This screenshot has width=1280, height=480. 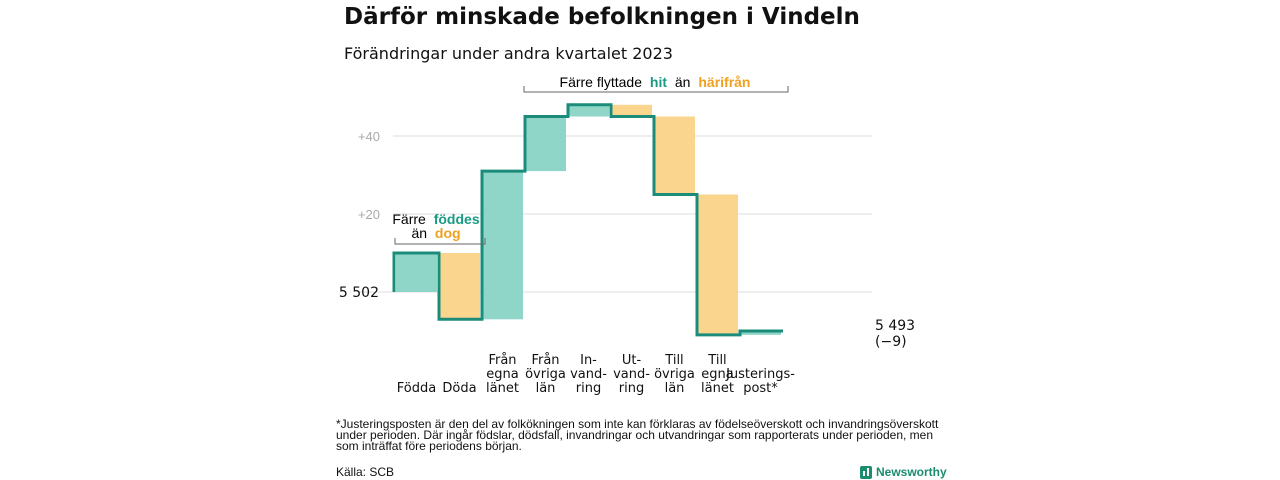 I want to click on births-deaths-annotation: Färre föddes än dog, so click(x=439, y=228).